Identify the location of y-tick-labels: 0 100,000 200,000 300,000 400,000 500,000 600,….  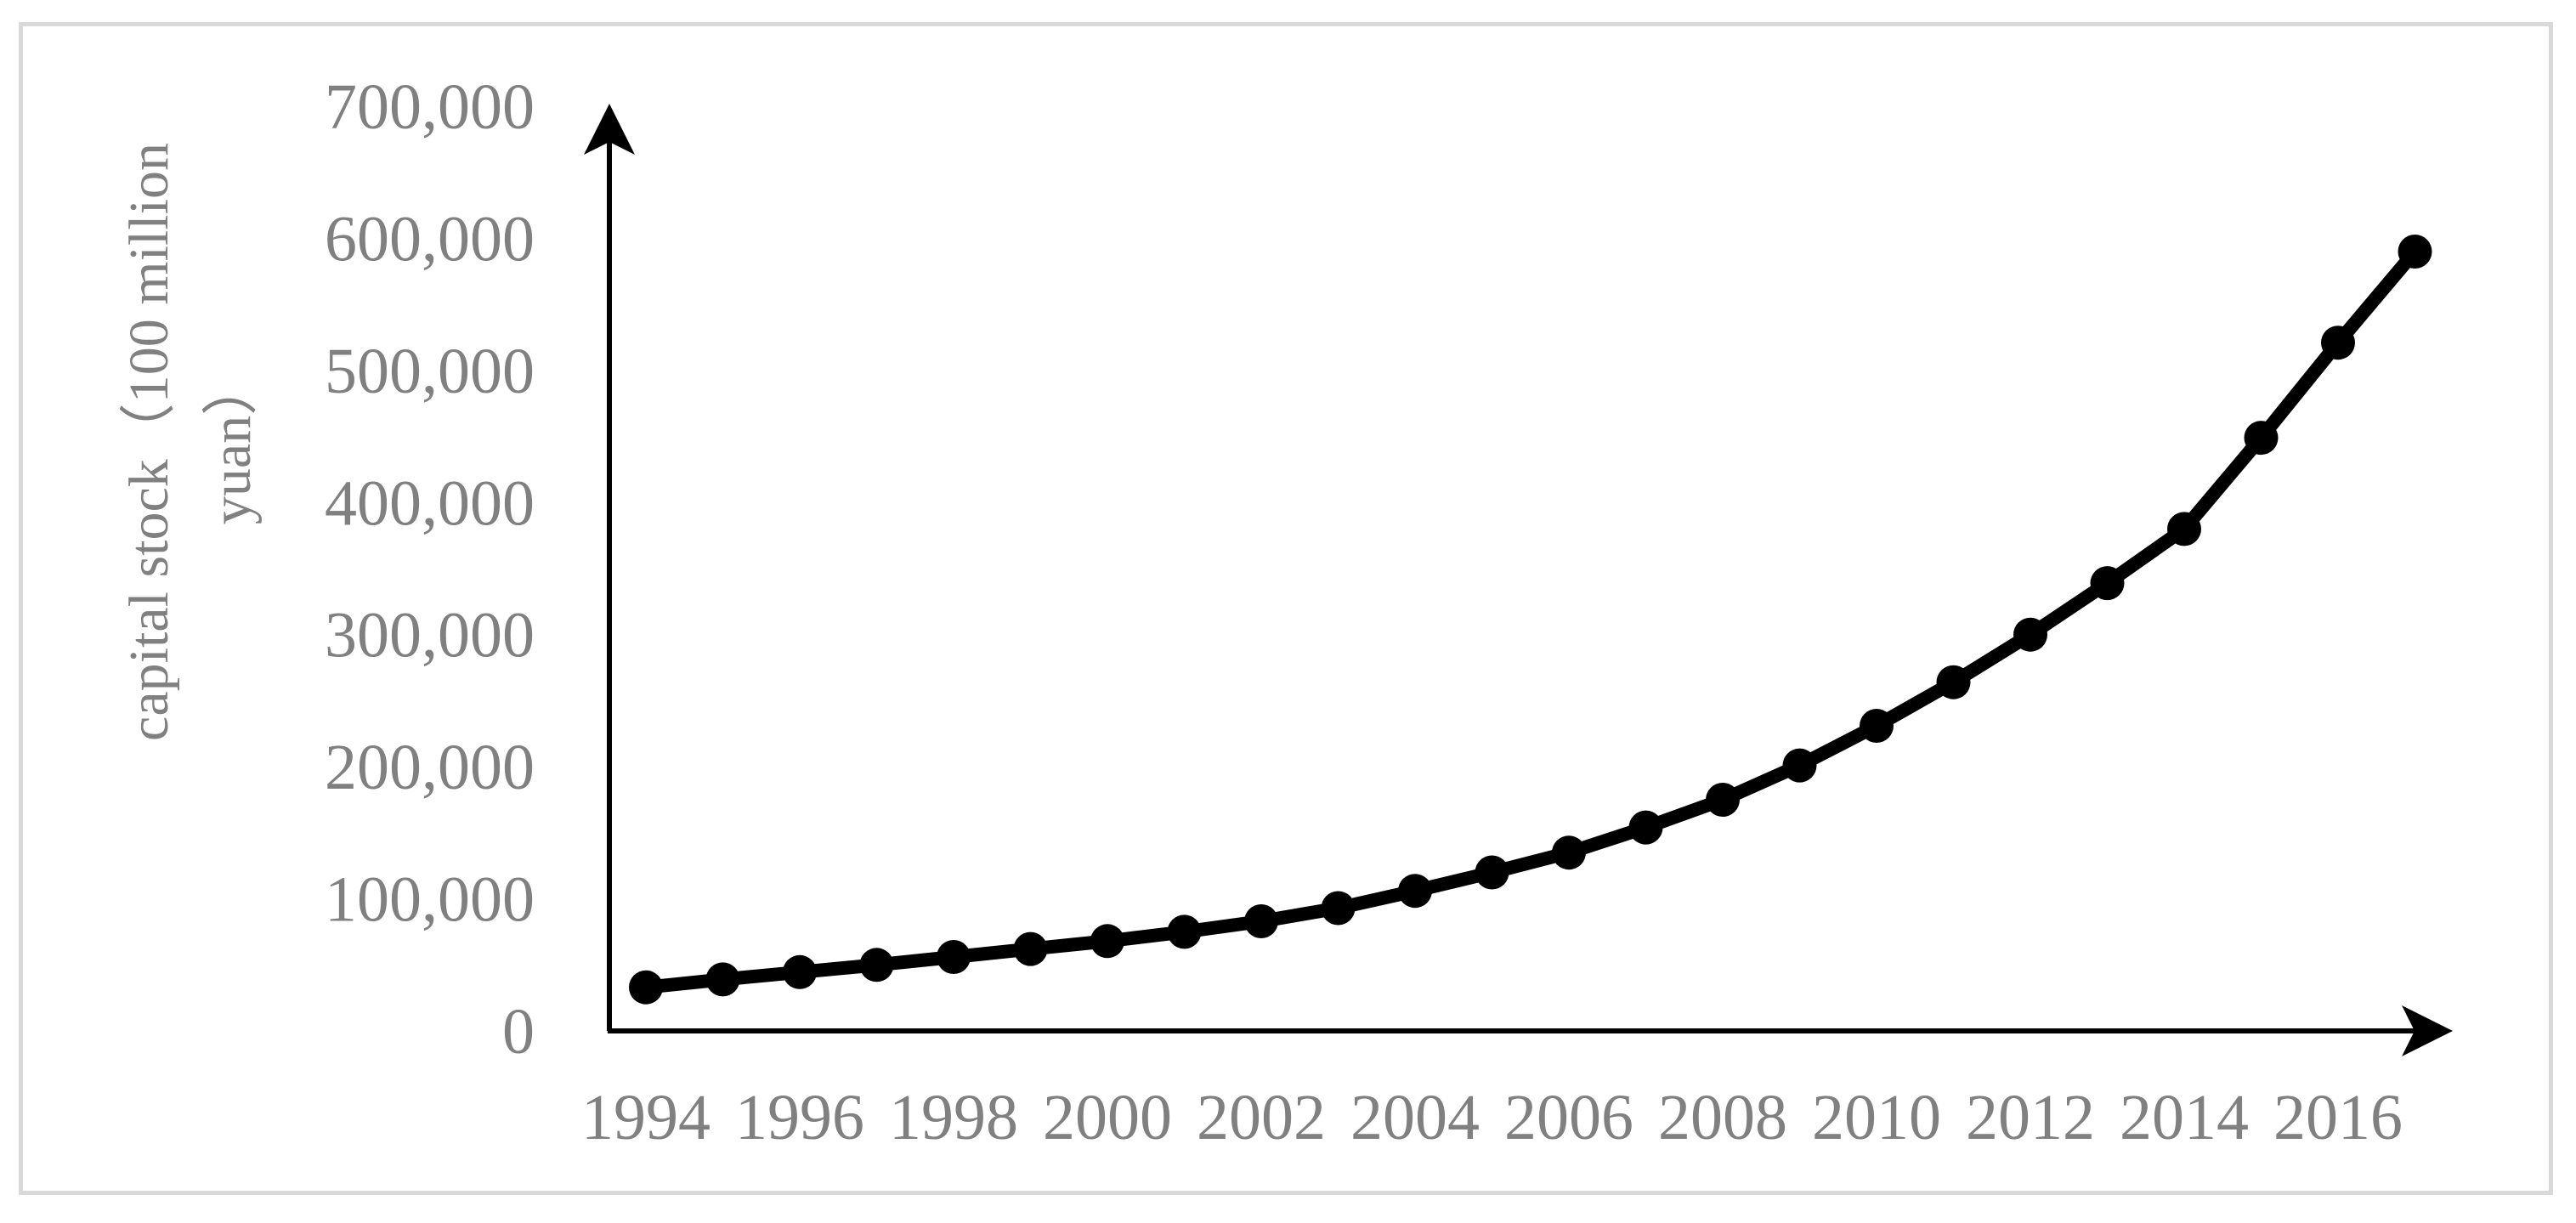
(430, 569).